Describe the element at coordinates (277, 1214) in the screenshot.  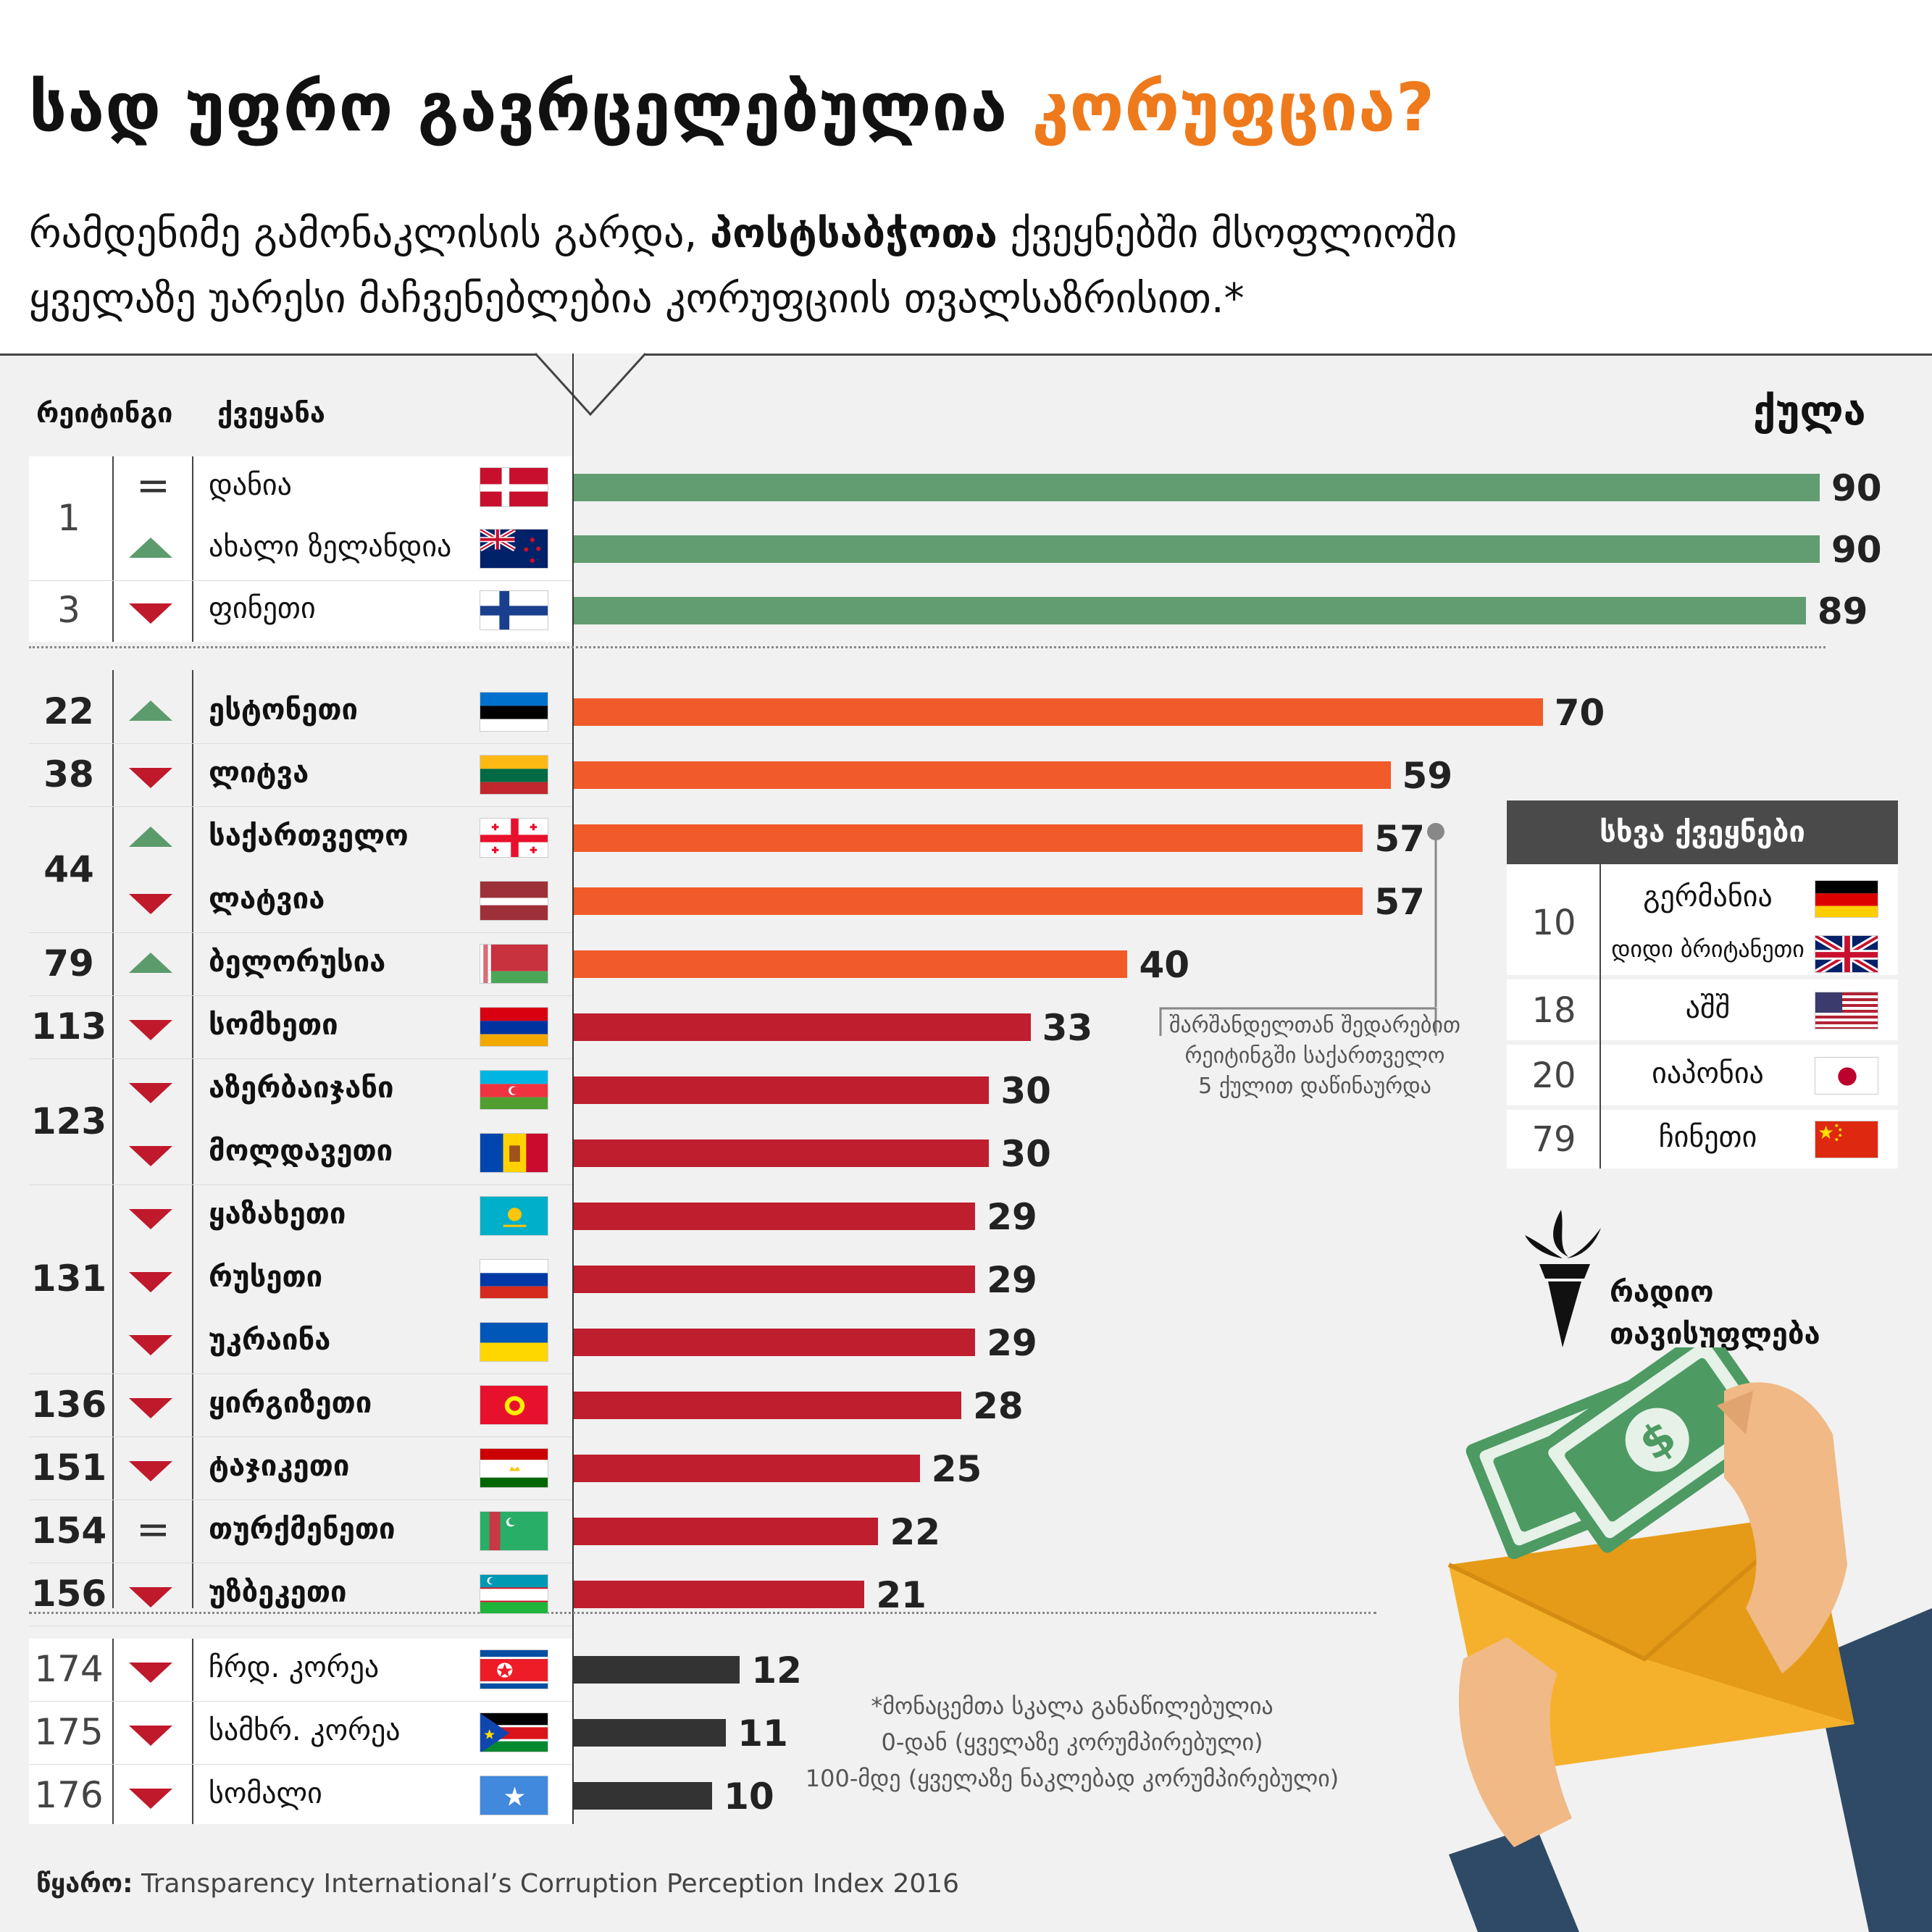
I see `country-name: ყაზახეთი` at that location.